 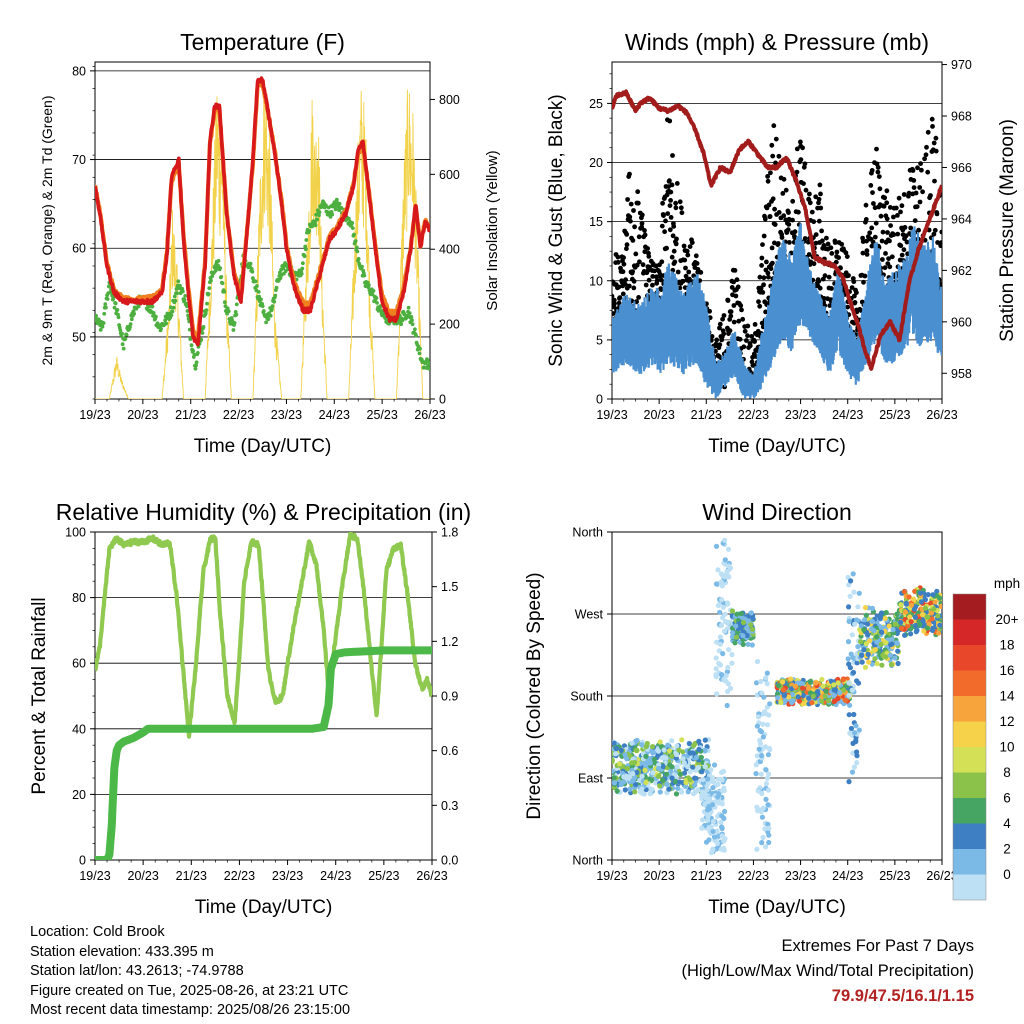 What do you see at coordinates (534, 695) in the screenshot?
I see `y-axis-label: Direction (Colored By Speed)` at bounding box center [534, 695].